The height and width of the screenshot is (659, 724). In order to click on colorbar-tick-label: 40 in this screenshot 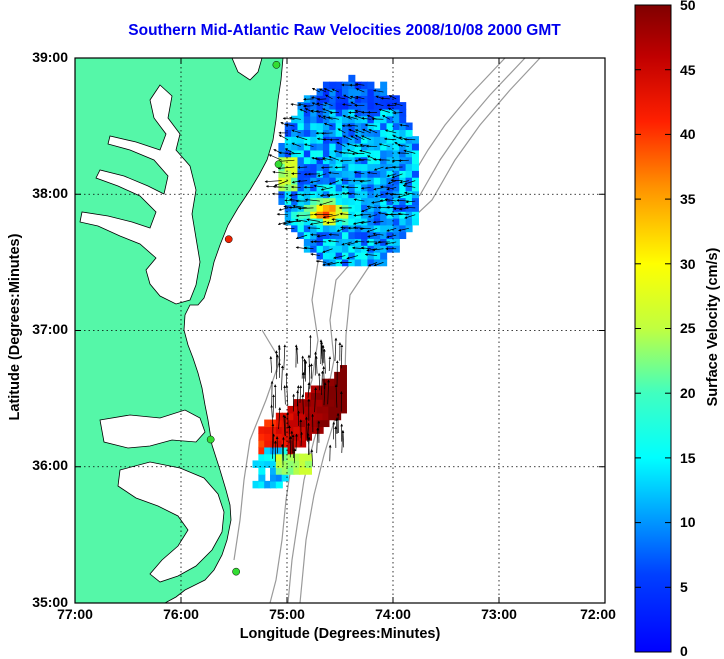, I will do `click(688, 134)`.